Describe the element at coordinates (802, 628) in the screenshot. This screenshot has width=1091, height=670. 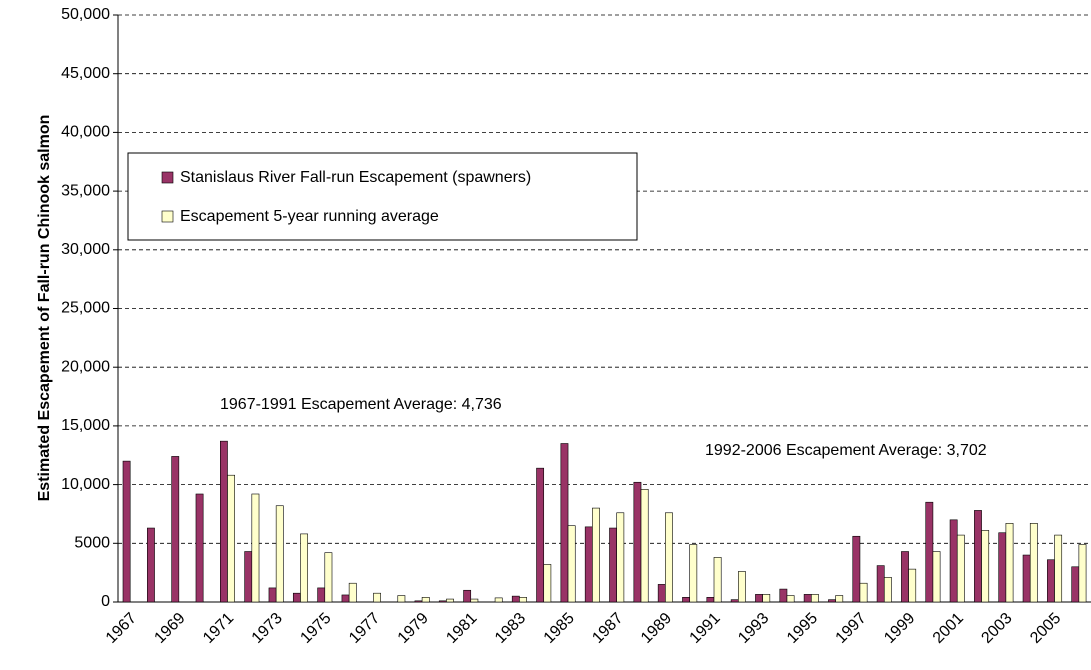
I see `x-tick-label: 1995` at that location.